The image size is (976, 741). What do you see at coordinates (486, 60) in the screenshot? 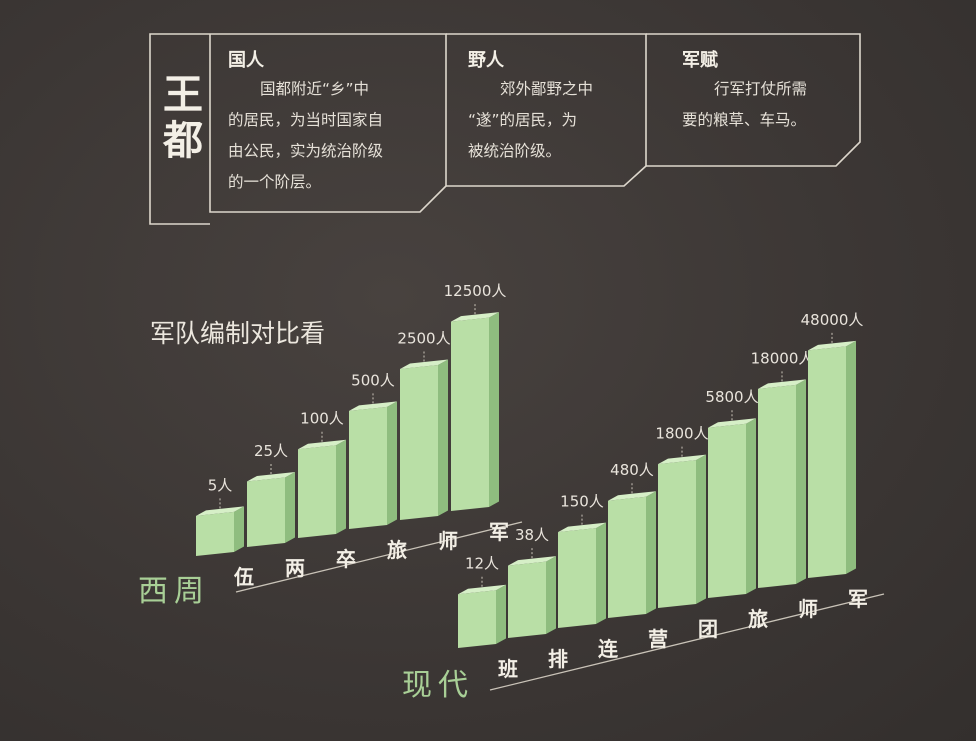
I see `section-yeren-heading: 野人` at bounding box center [486, 60].